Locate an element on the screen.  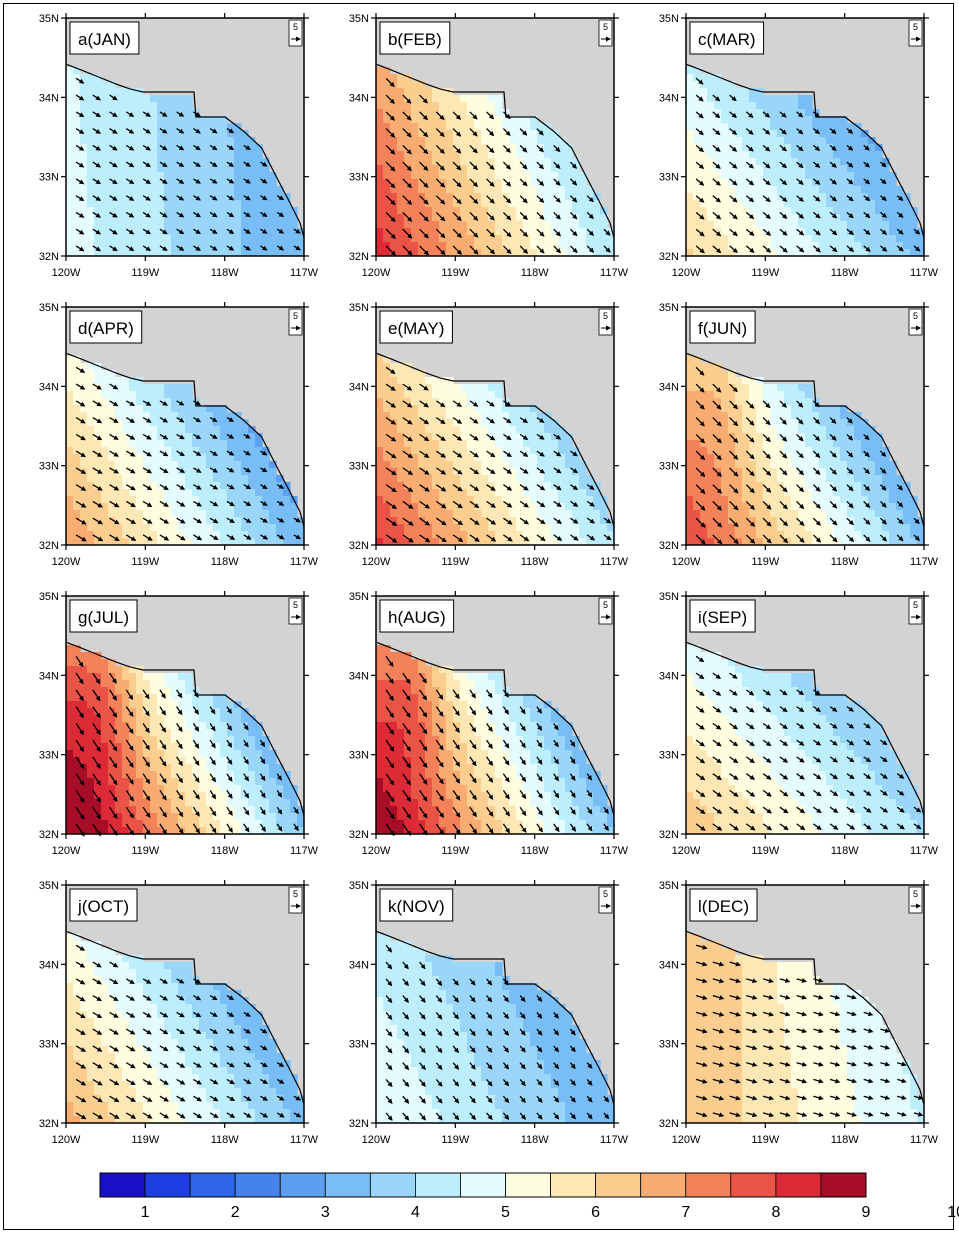
panel-frame is located at coordinates (495, 137).